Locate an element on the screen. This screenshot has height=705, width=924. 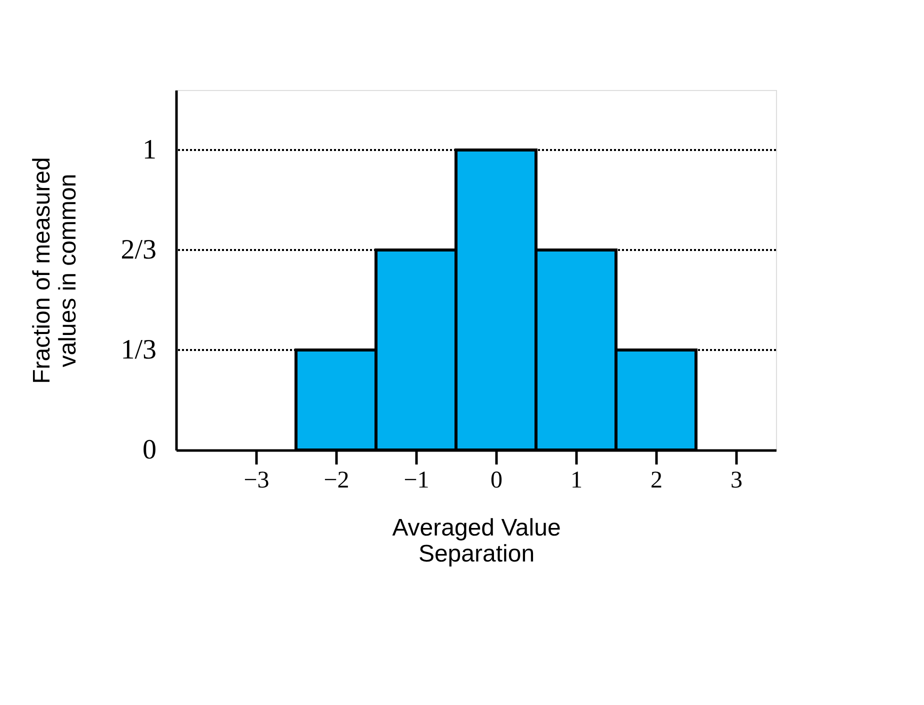
y-tick-label: 2/3 is located at coordinates (138, 250).